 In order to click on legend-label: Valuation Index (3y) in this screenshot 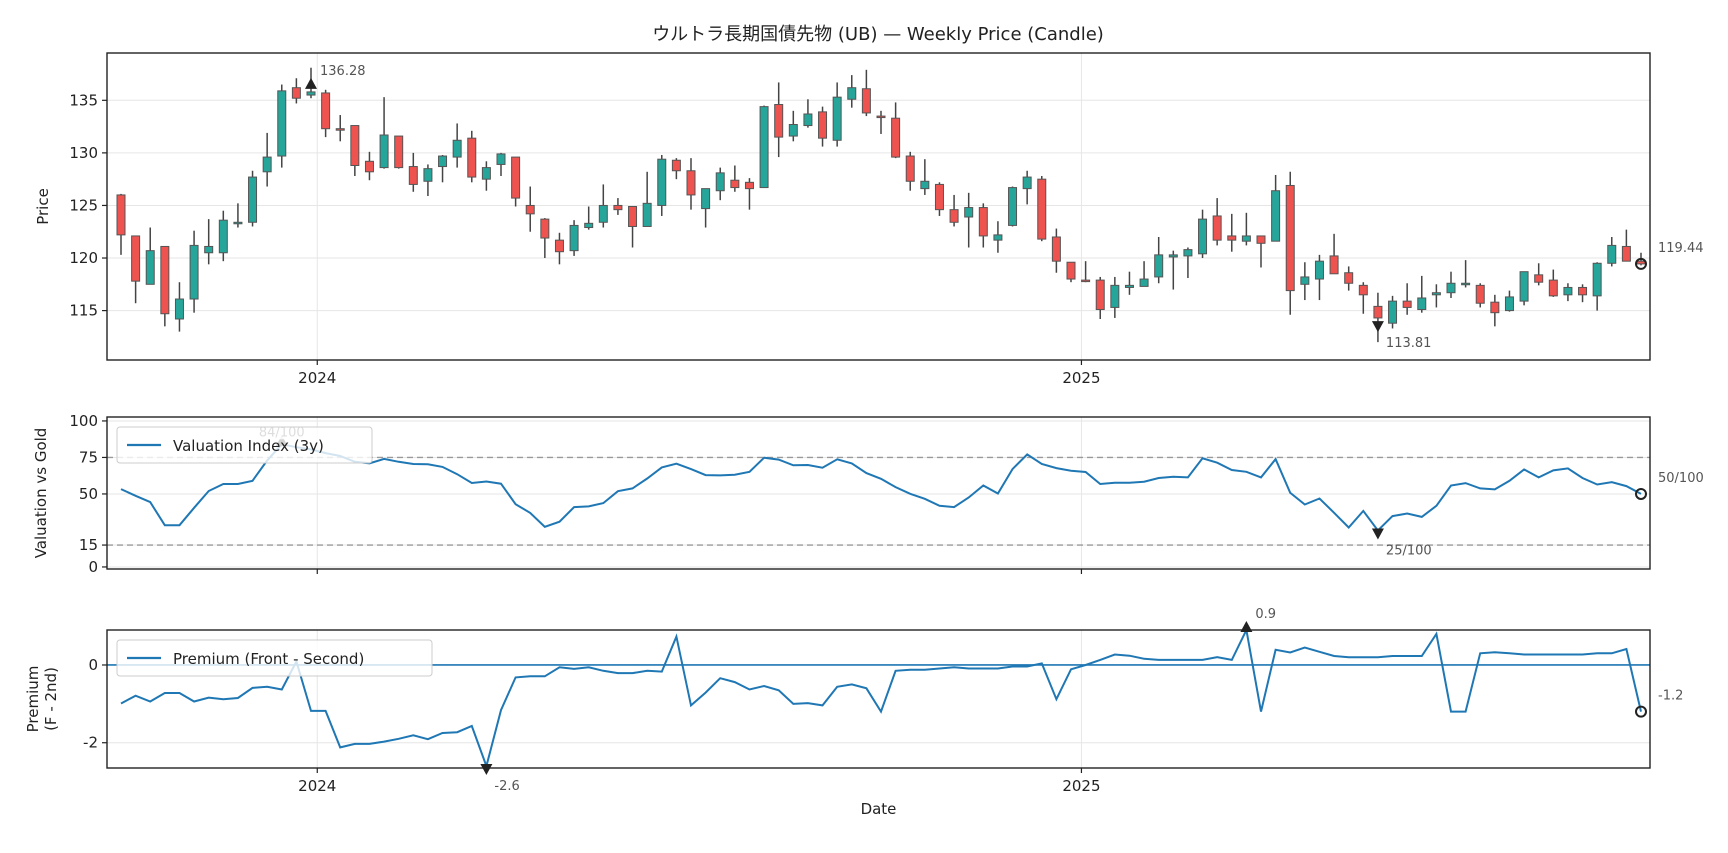, I will do `click(248, 446)`.